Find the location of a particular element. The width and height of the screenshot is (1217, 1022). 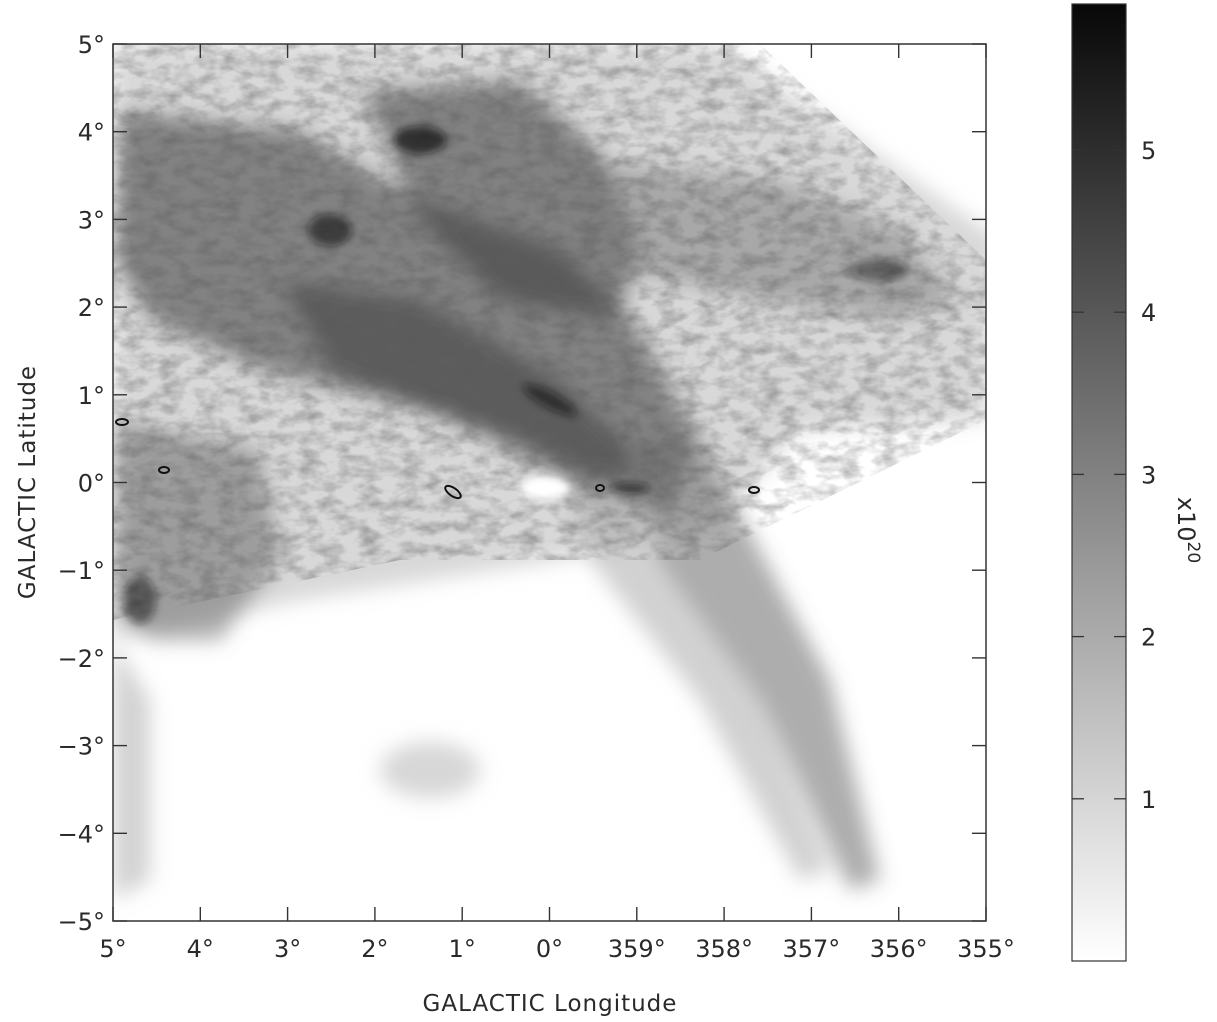

y-tick-label: −2° is located at coordinates (81, 659).